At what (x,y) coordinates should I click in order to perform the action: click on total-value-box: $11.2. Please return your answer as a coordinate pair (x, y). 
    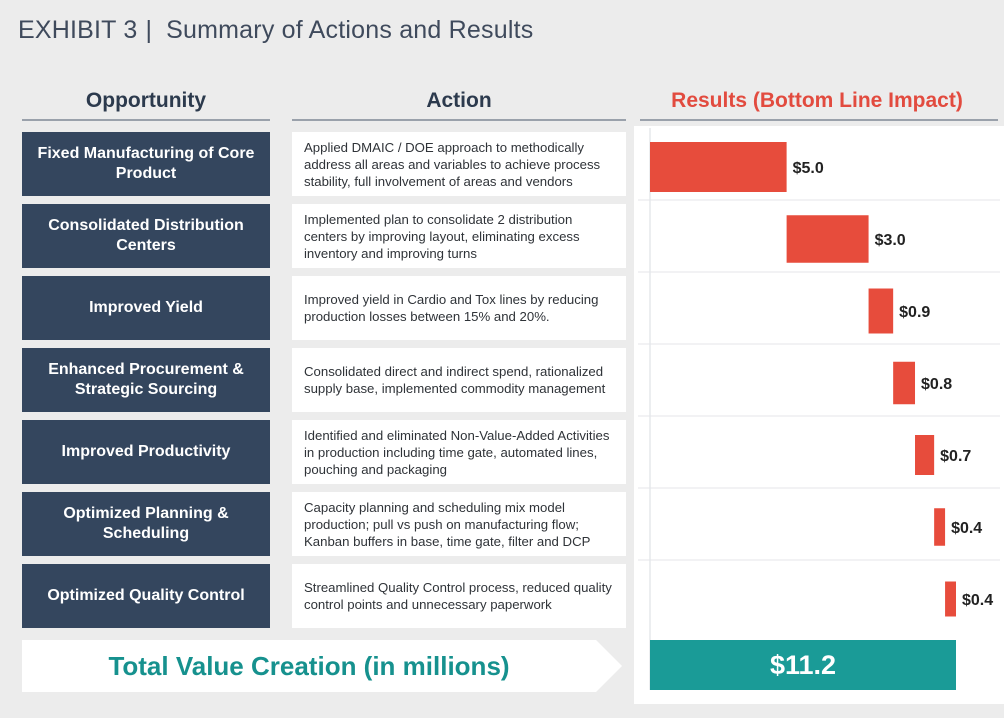
    Looking at the image, I should click on (803, 665).